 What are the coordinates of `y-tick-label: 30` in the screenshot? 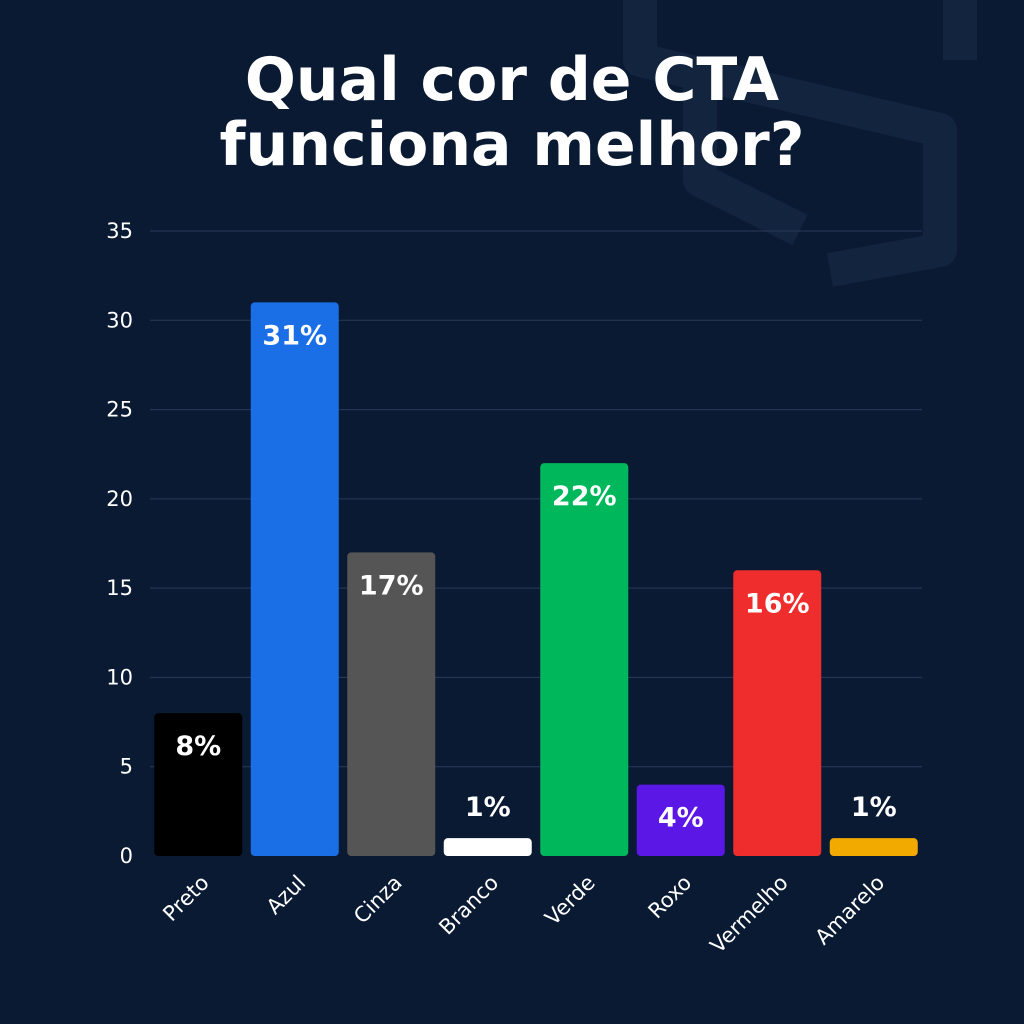 It's located at (119, 320).